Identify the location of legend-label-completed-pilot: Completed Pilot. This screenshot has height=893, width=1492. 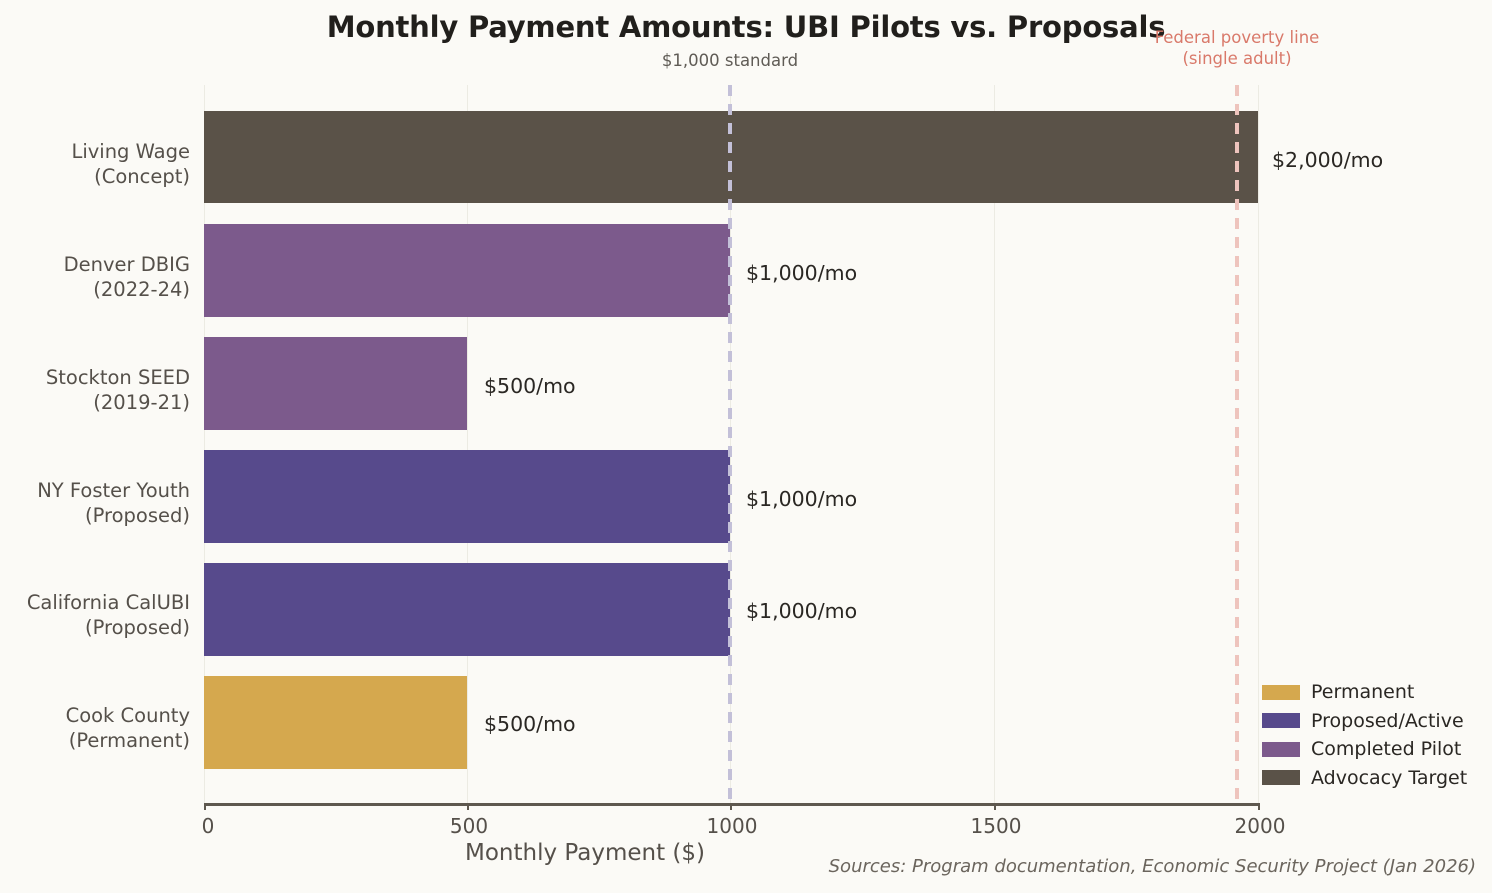
(1386, 749).